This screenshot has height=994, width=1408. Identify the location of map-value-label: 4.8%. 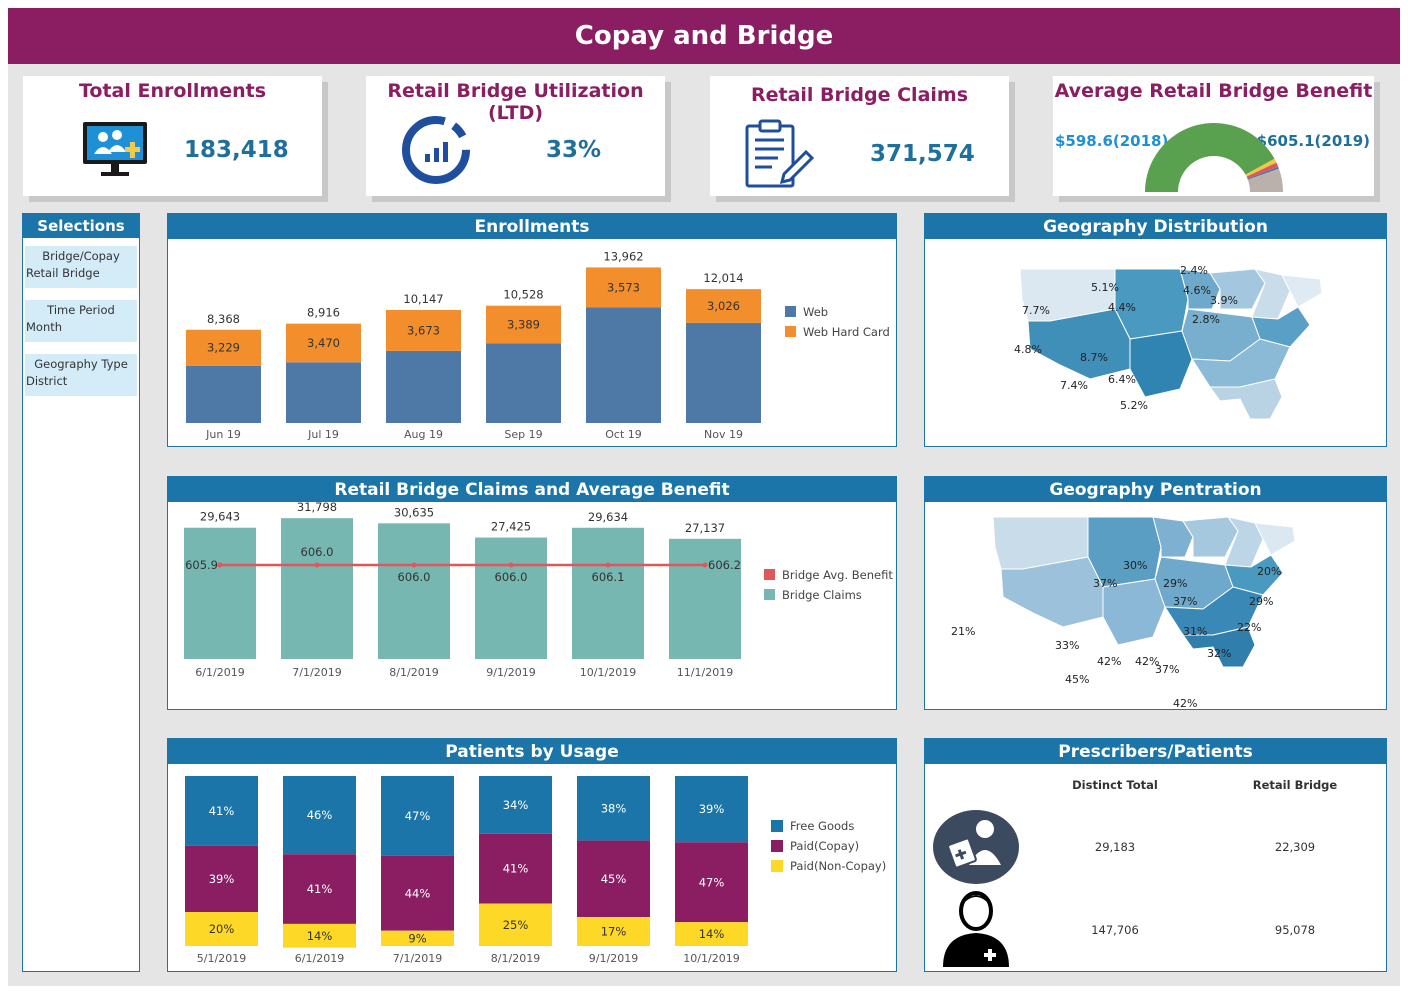
(1028, 349).